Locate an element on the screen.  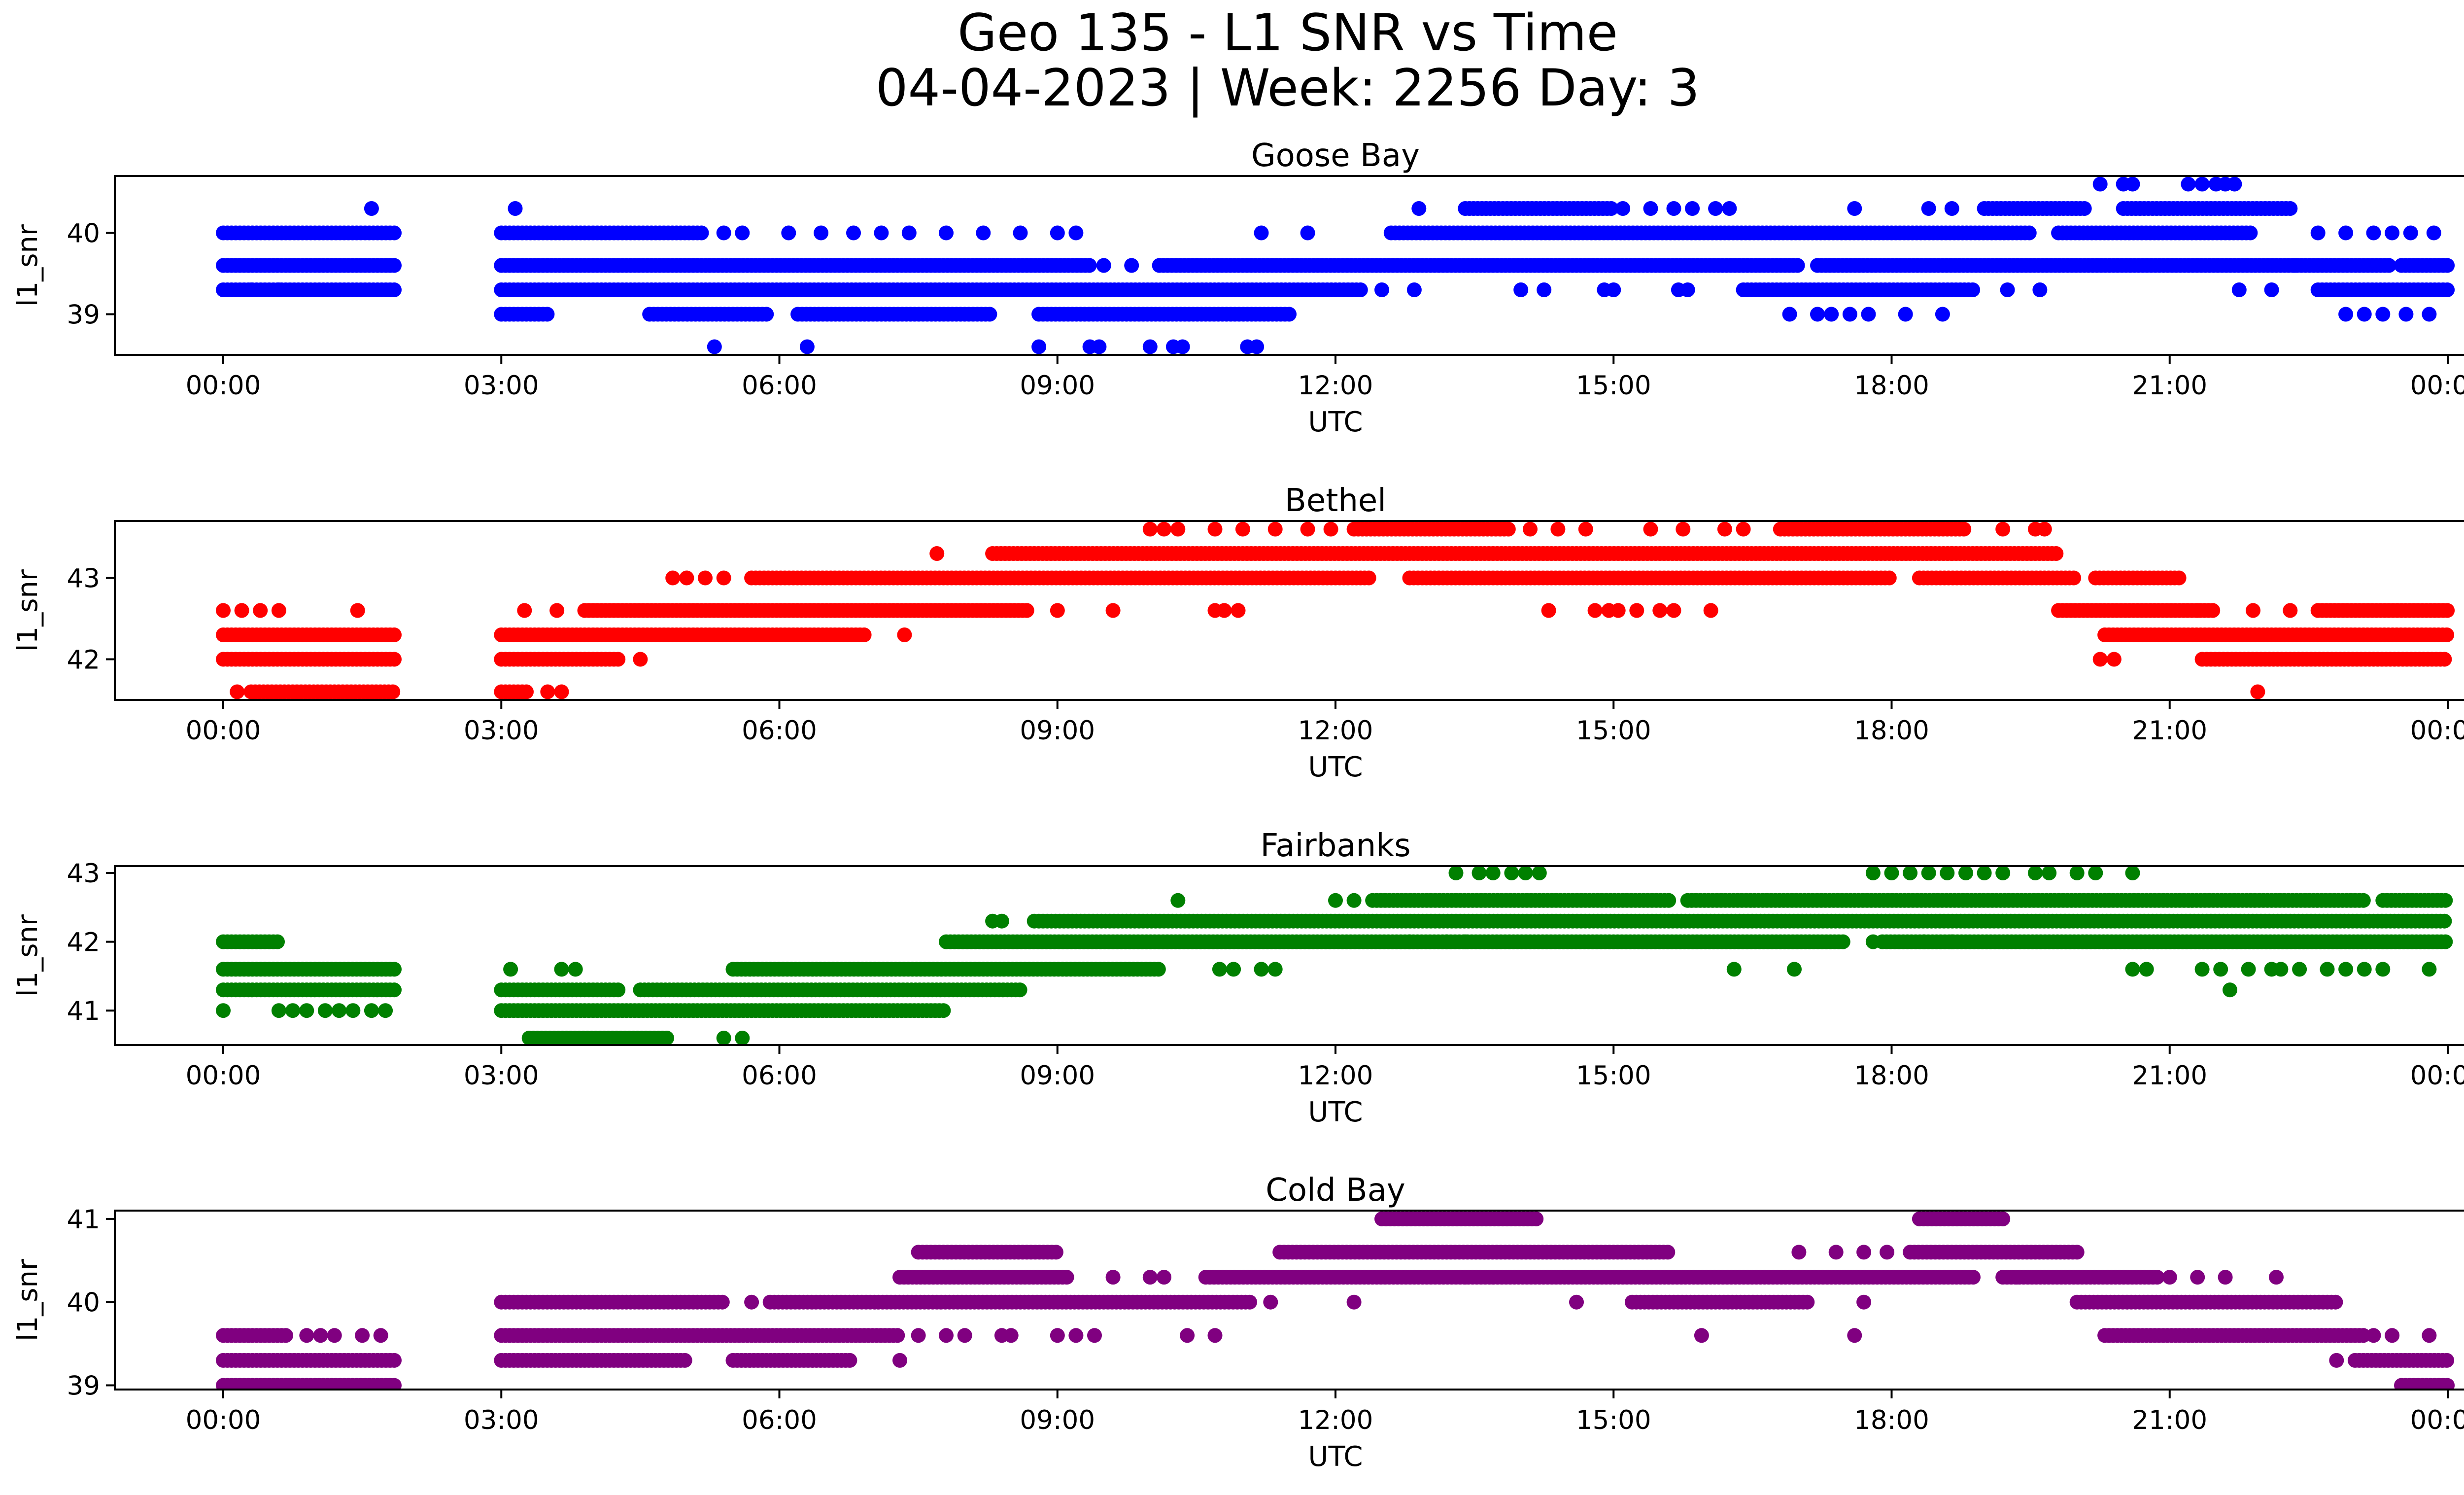
x-tick-label: 03:00 is located at coordinates (501, 1076).